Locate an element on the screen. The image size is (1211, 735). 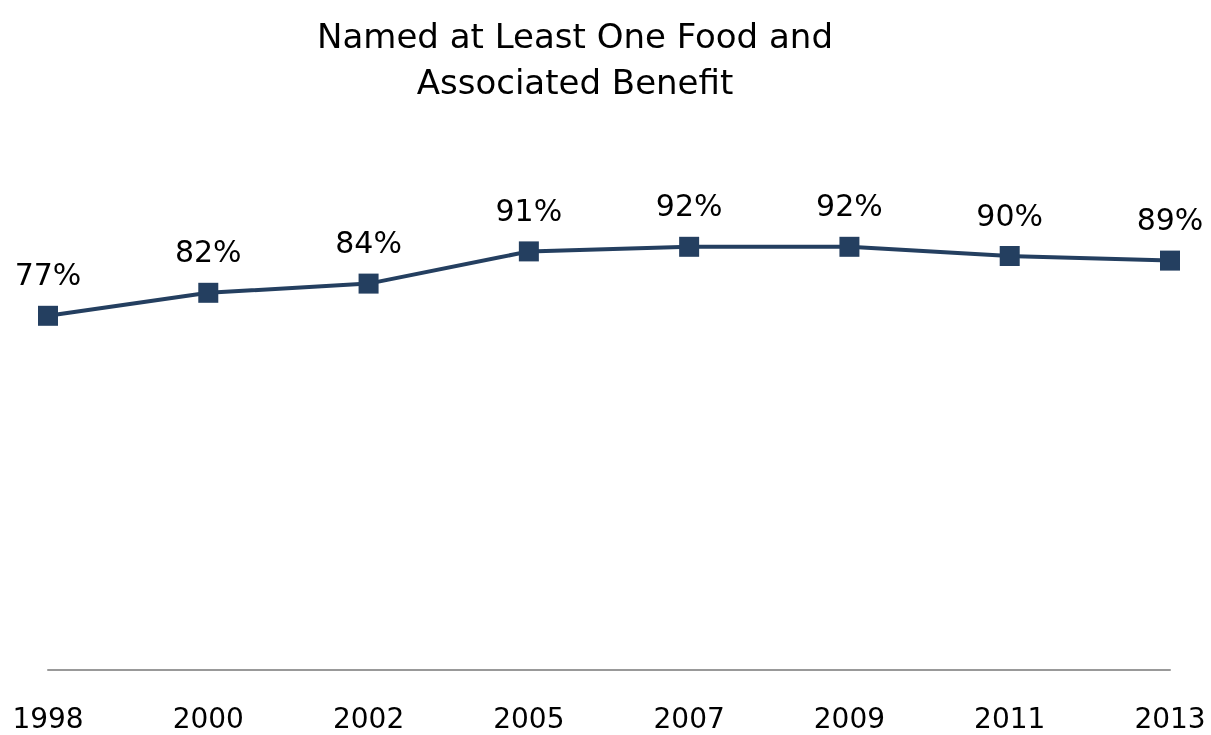
data-label: 90% is located at coordinates (1010, 215).